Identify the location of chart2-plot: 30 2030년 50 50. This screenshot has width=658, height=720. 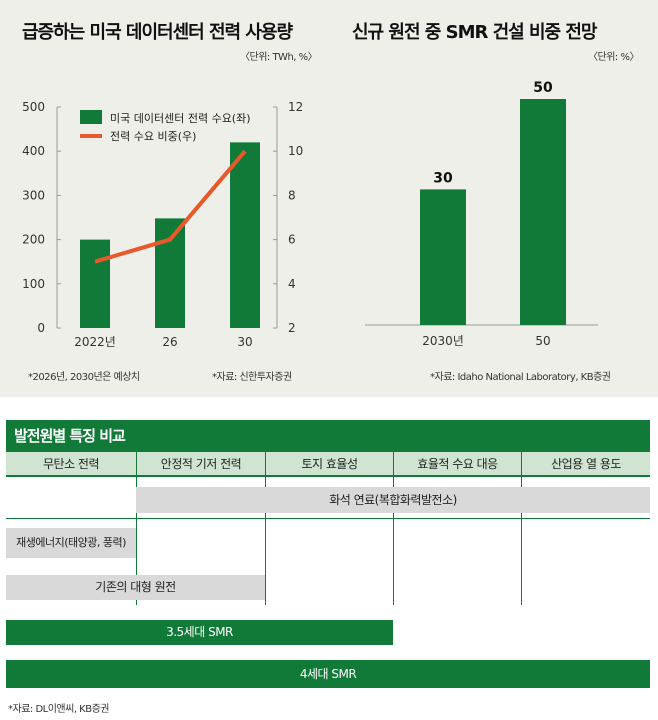
(481, 214).